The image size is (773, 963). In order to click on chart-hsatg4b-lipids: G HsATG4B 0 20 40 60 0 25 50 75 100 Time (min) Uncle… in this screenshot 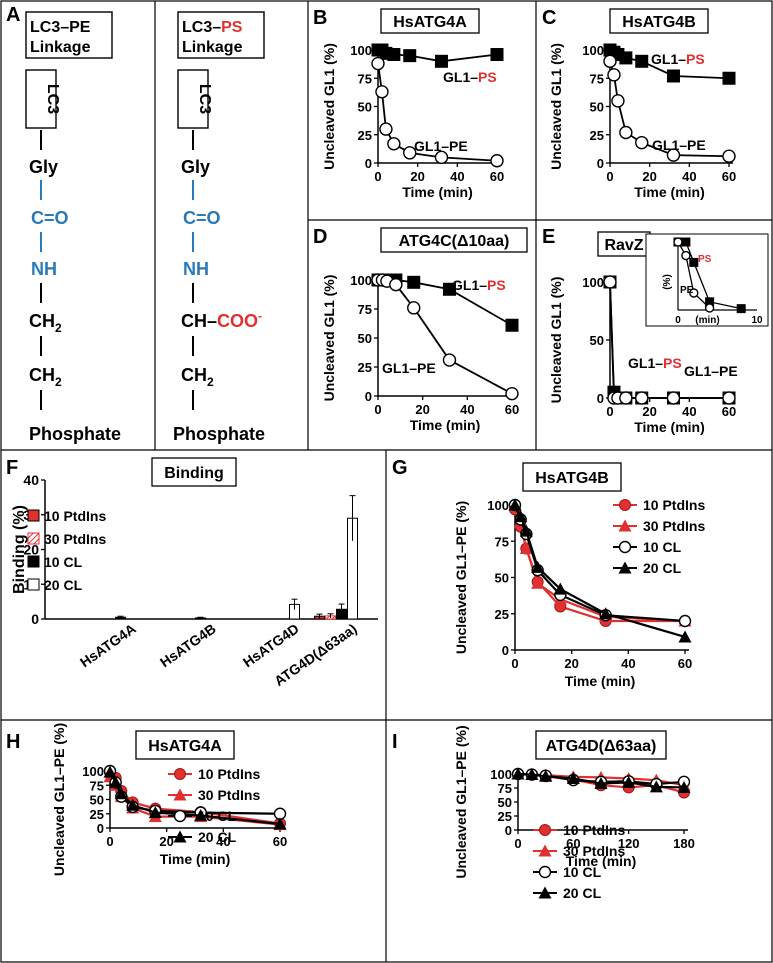, I will do `click(548, 573)`.